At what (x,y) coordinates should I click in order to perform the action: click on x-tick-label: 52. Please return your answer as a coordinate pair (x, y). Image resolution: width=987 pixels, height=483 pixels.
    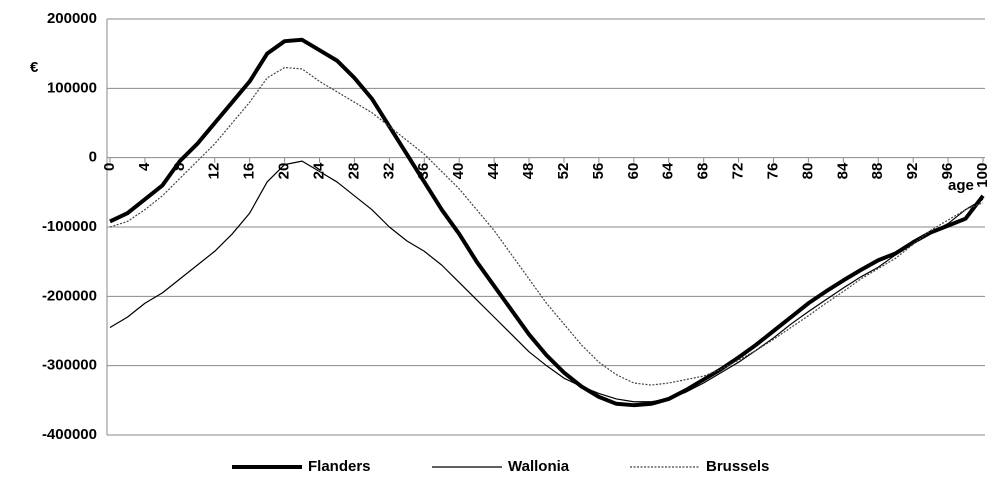
    Looking at the image, I should click on (563, 171).